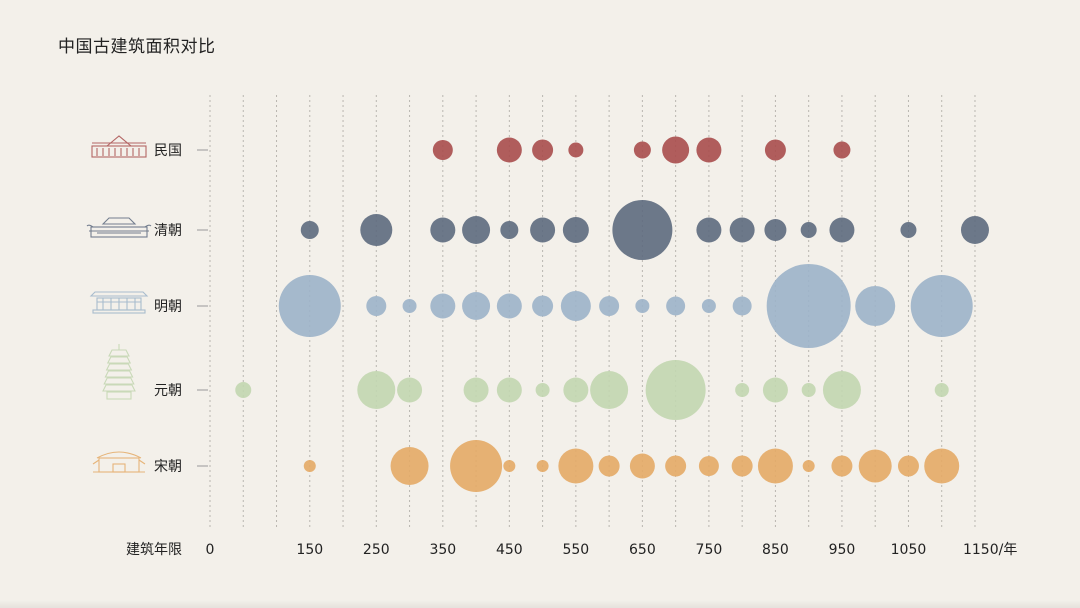 This screenshot has width=1080, height=608. Describe the element at coordinates (525, 382) in the screenshot. I see `series-row: 元朝` at that location.